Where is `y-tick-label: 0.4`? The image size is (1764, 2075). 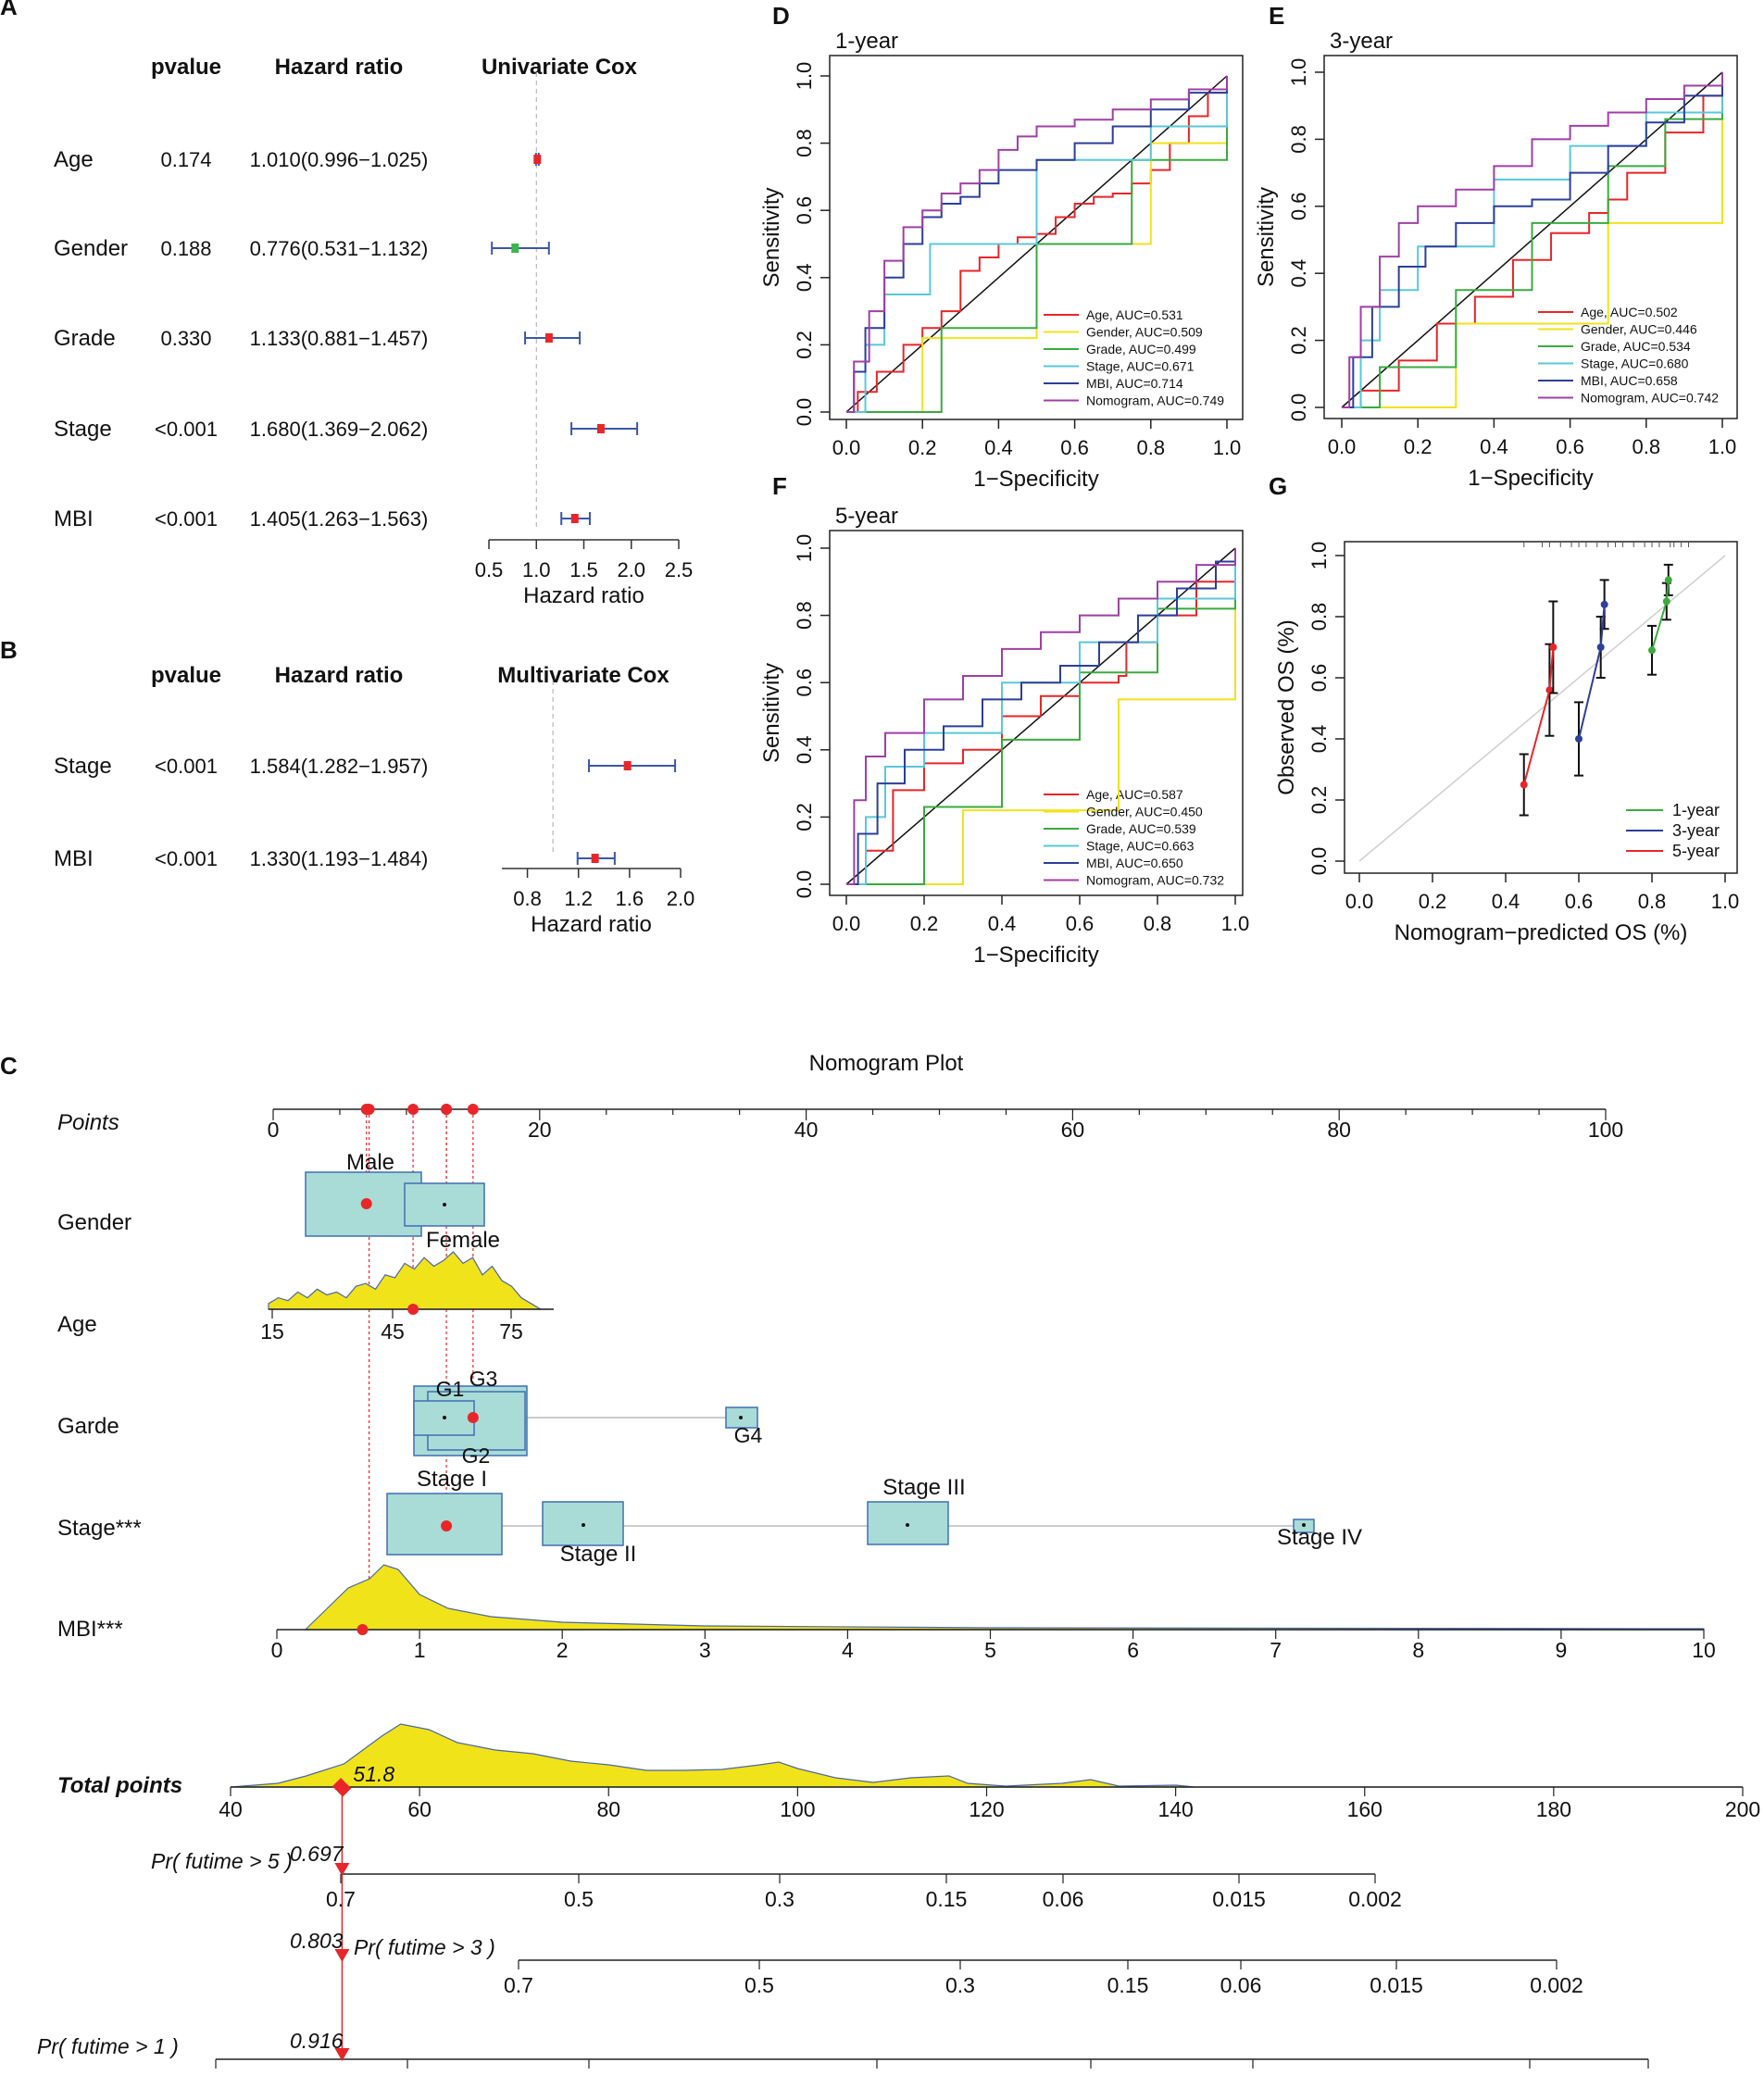
y-tick-label: 0.4 is located at coordinates (805, 751).